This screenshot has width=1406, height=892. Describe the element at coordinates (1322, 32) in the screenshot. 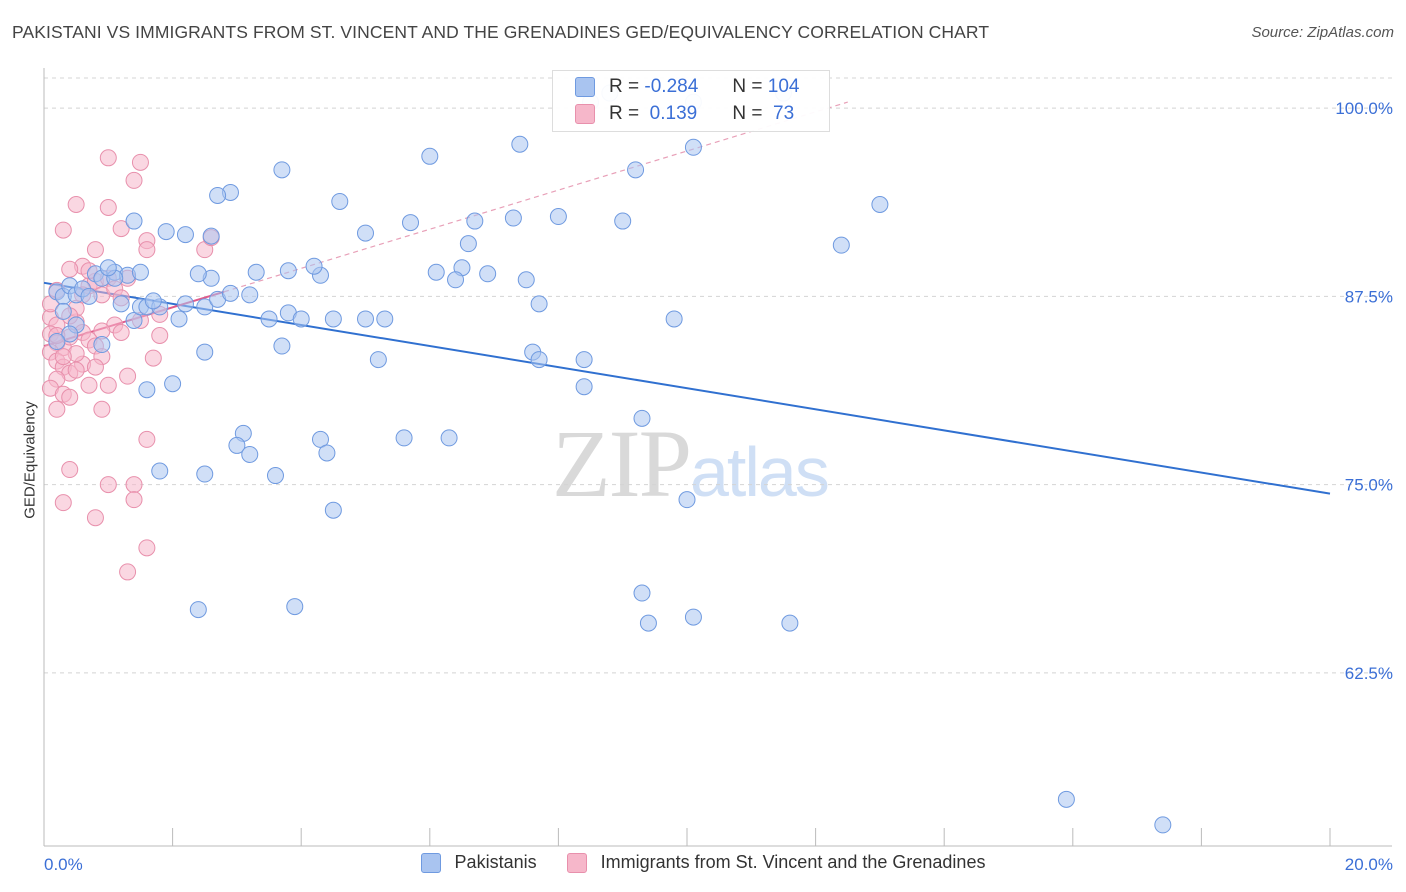

I see `source-label: Source: ZipAtlas.com` at that location.